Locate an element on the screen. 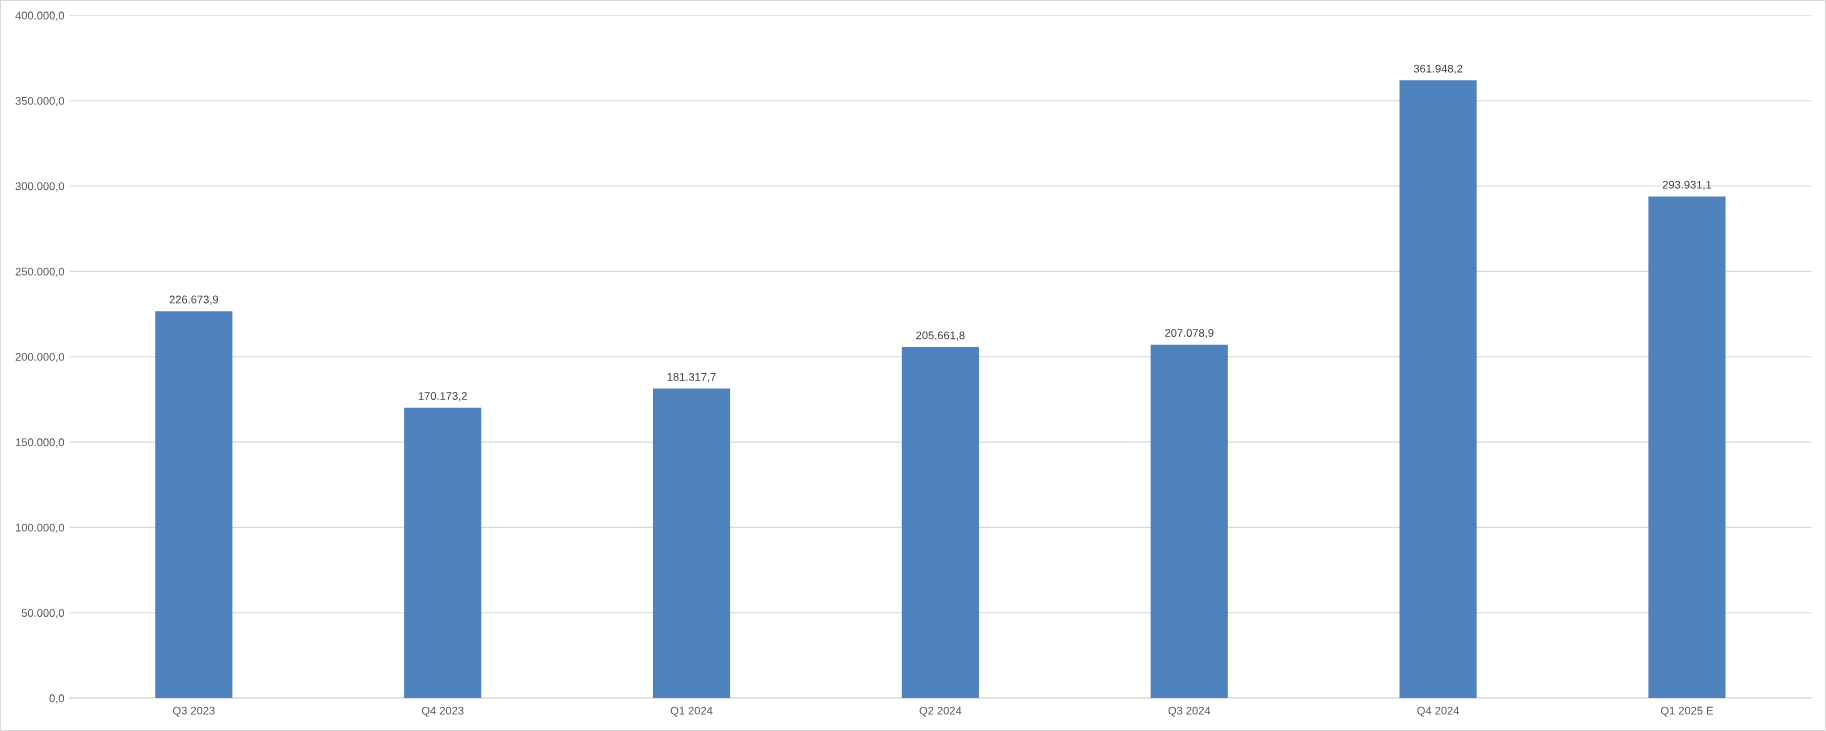 This screenshot has height=731, width=1826. x-tick-label: Q3 2023 is located at coordinates (194, 711).